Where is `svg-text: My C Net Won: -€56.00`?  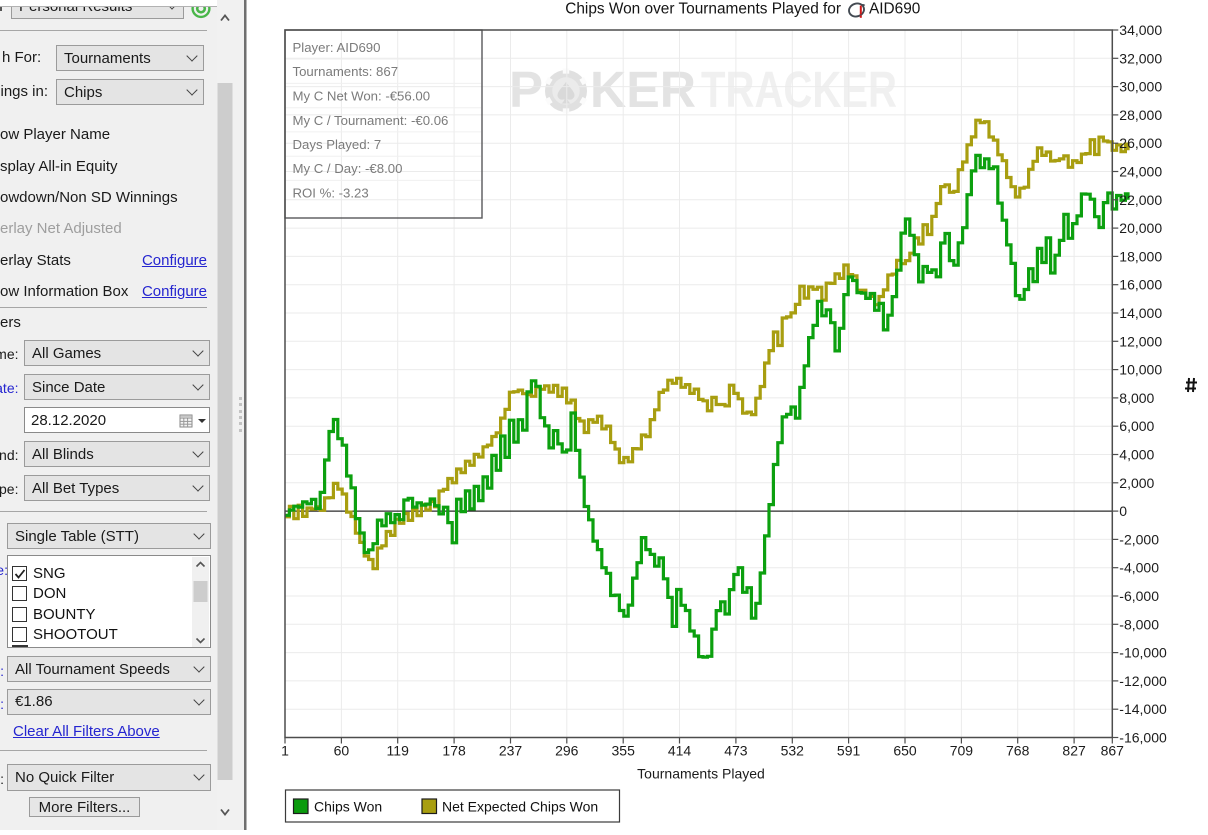 svg-text: My C Net Won: -€56.00 is located at coordinates (362, 96).